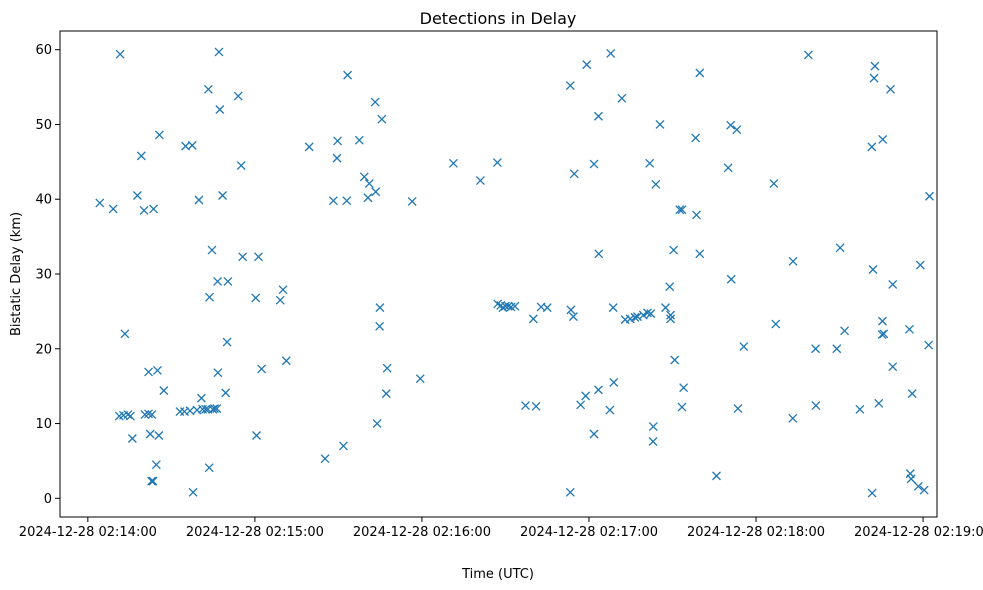 The height and width of the screenshot is (590, 983). What do you see at coordinates (255, 532) in the screenshot?
I see `x-tick-label: 2024-12-28 02:15:00` at bounding box center [255, 532].